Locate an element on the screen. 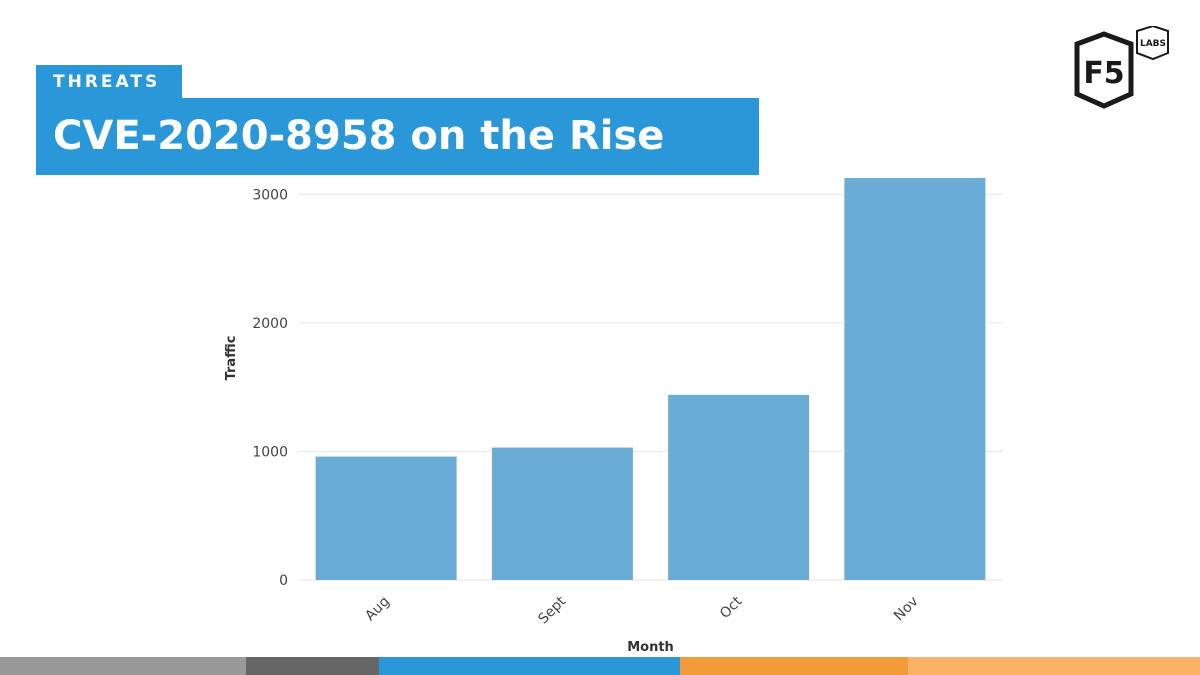  category-tag: THREATS is located at coordinates (109, 82).